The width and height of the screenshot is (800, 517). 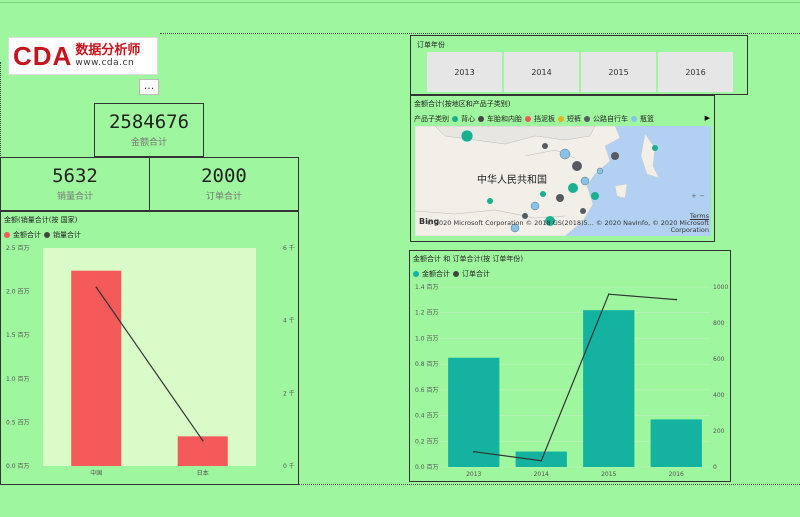 I want to click on bar-2016, so click(x=676, y=443).